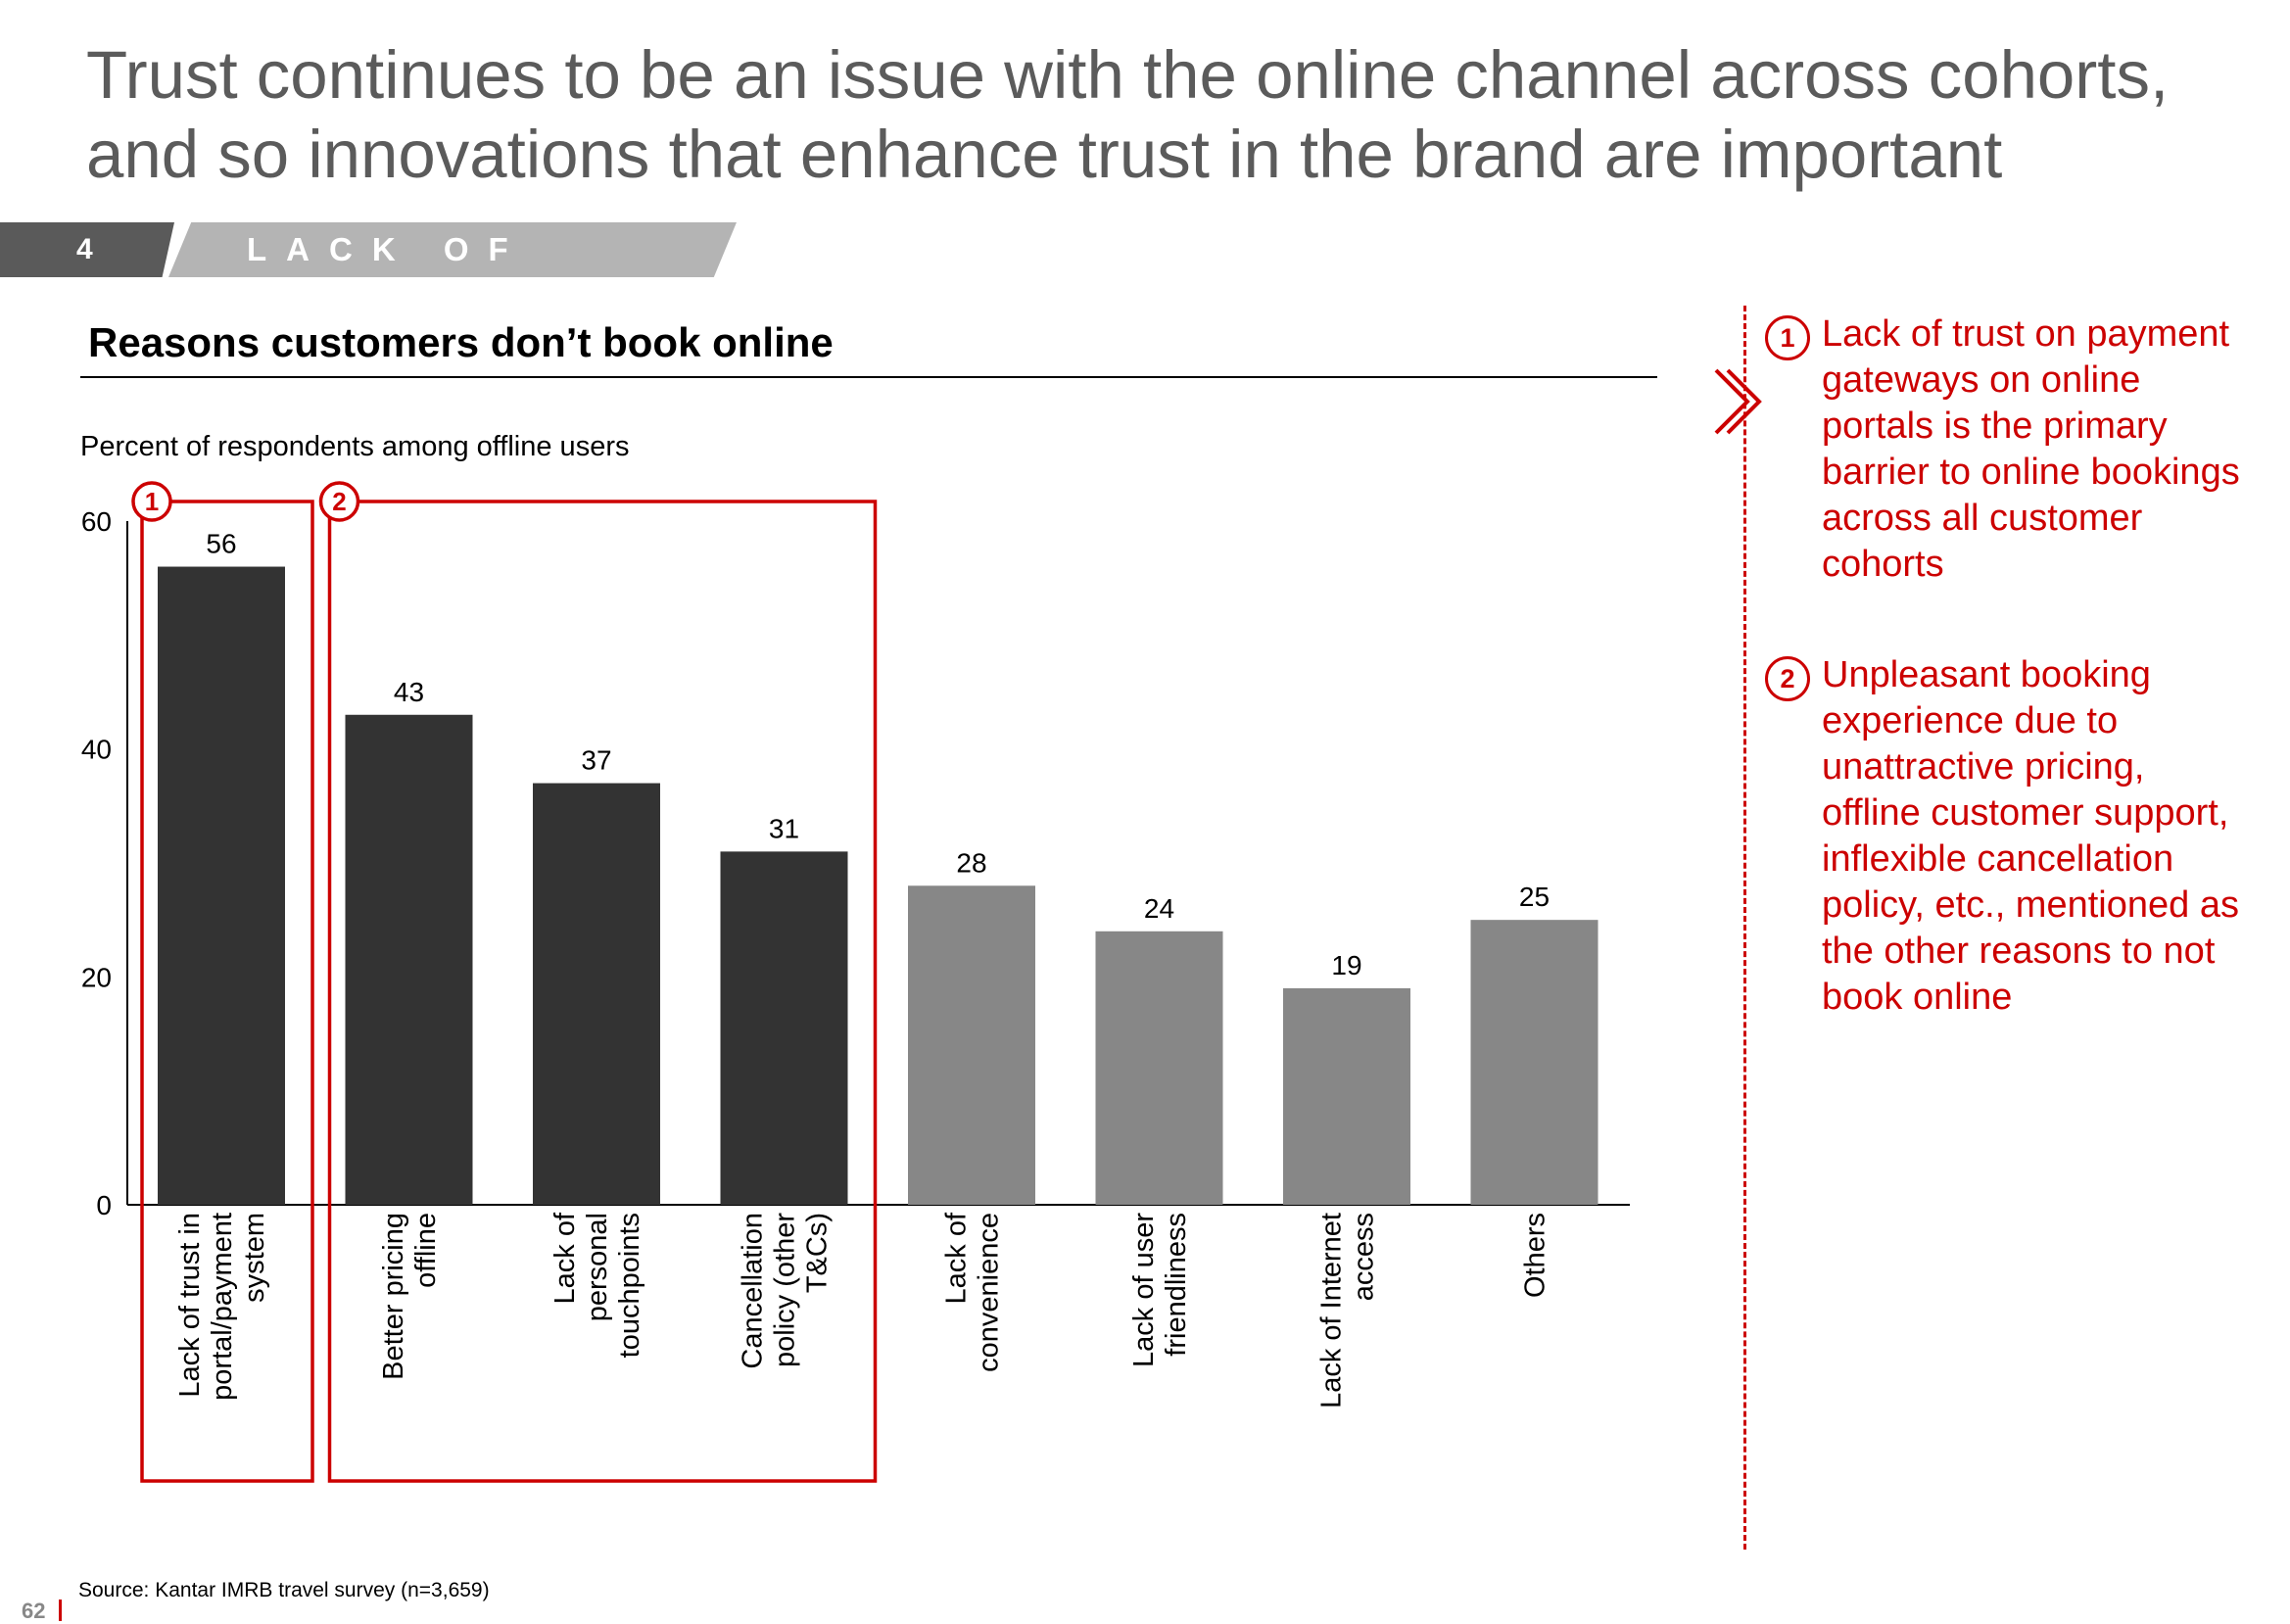 The height and width of the screenshot is (1624, 2290). I want to click on page-number: 62, so click(34, 1611).